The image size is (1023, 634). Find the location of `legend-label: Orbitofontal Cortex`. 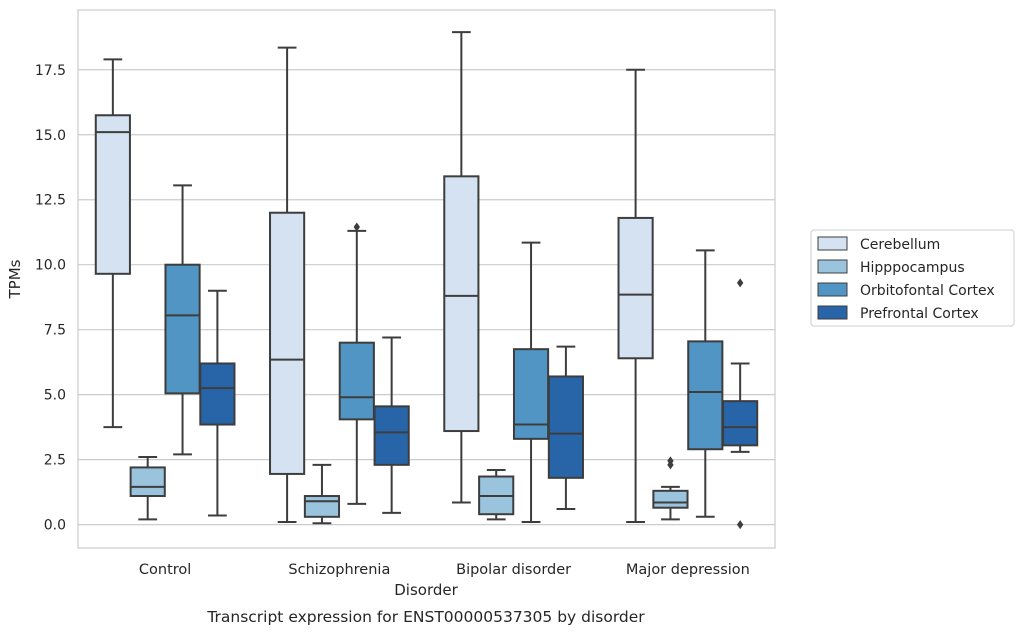

legend-label: Orbitofontal Cortex is located at coordinates (927, 291).